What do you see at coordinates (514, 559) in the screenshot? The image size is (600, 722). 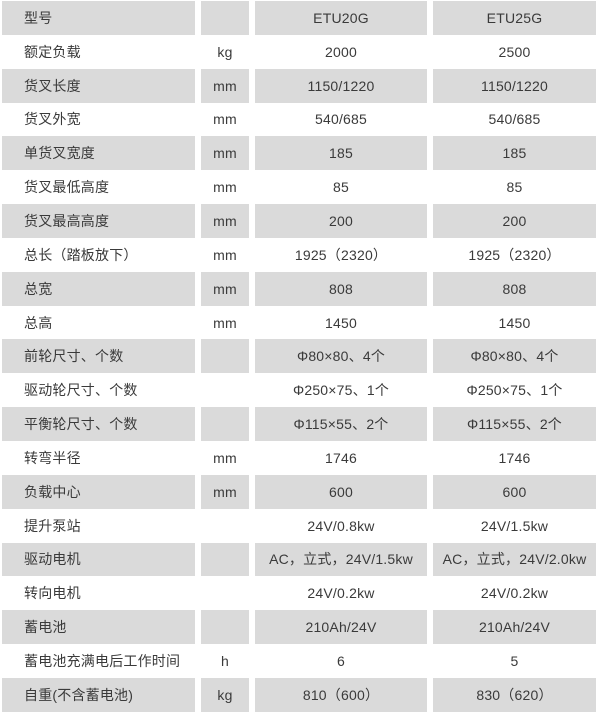 I see `spec-value-cell-etu25g: AC，立式，24V/2.0kw` at bounding box center [514, 559].